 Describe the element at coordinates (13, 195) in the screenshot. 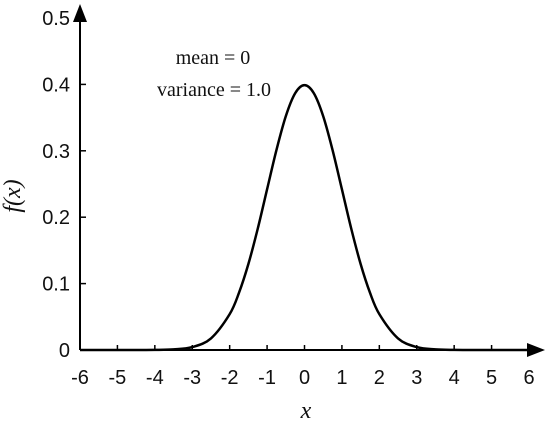

I see `y-axis-title: f(x)` at that location.